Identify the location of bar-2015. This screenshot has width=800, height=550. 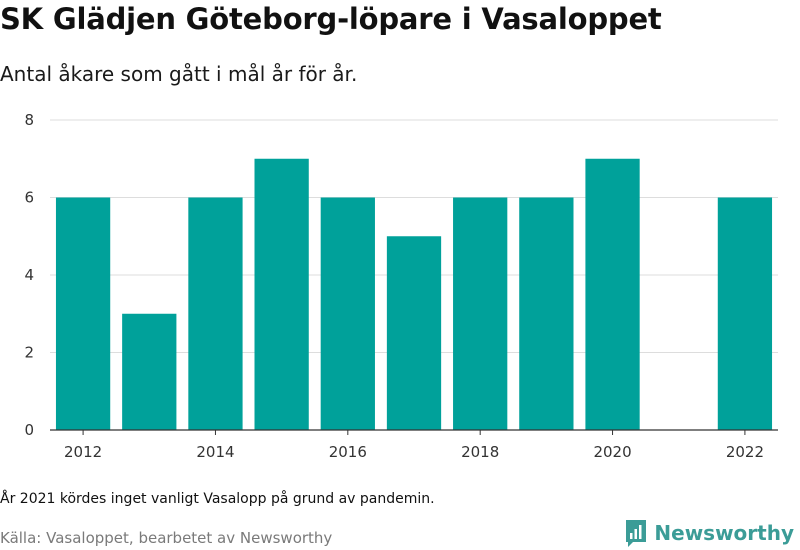
(281, 294).